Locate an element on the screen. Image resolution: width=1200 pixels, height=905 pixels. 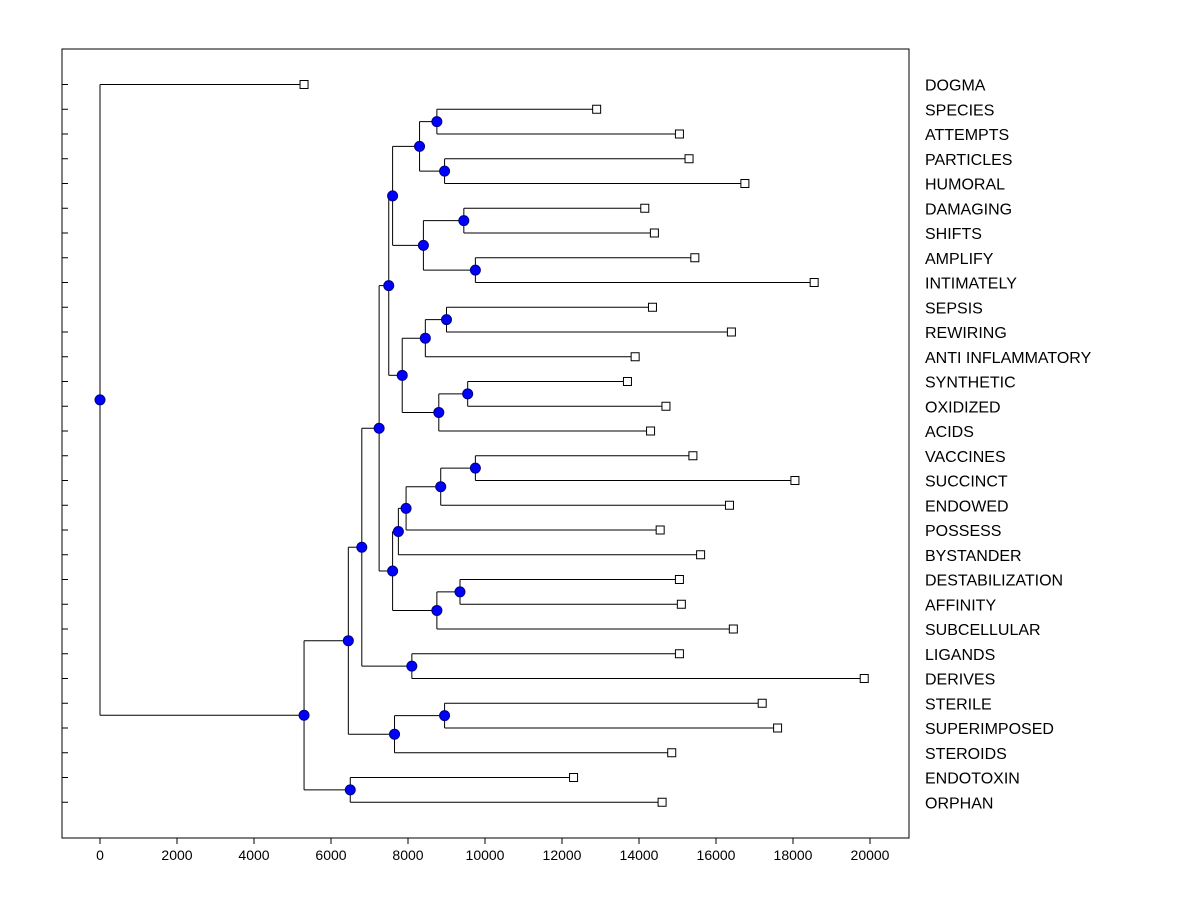
merge-node-m10 is located at coordinates (468, 394).